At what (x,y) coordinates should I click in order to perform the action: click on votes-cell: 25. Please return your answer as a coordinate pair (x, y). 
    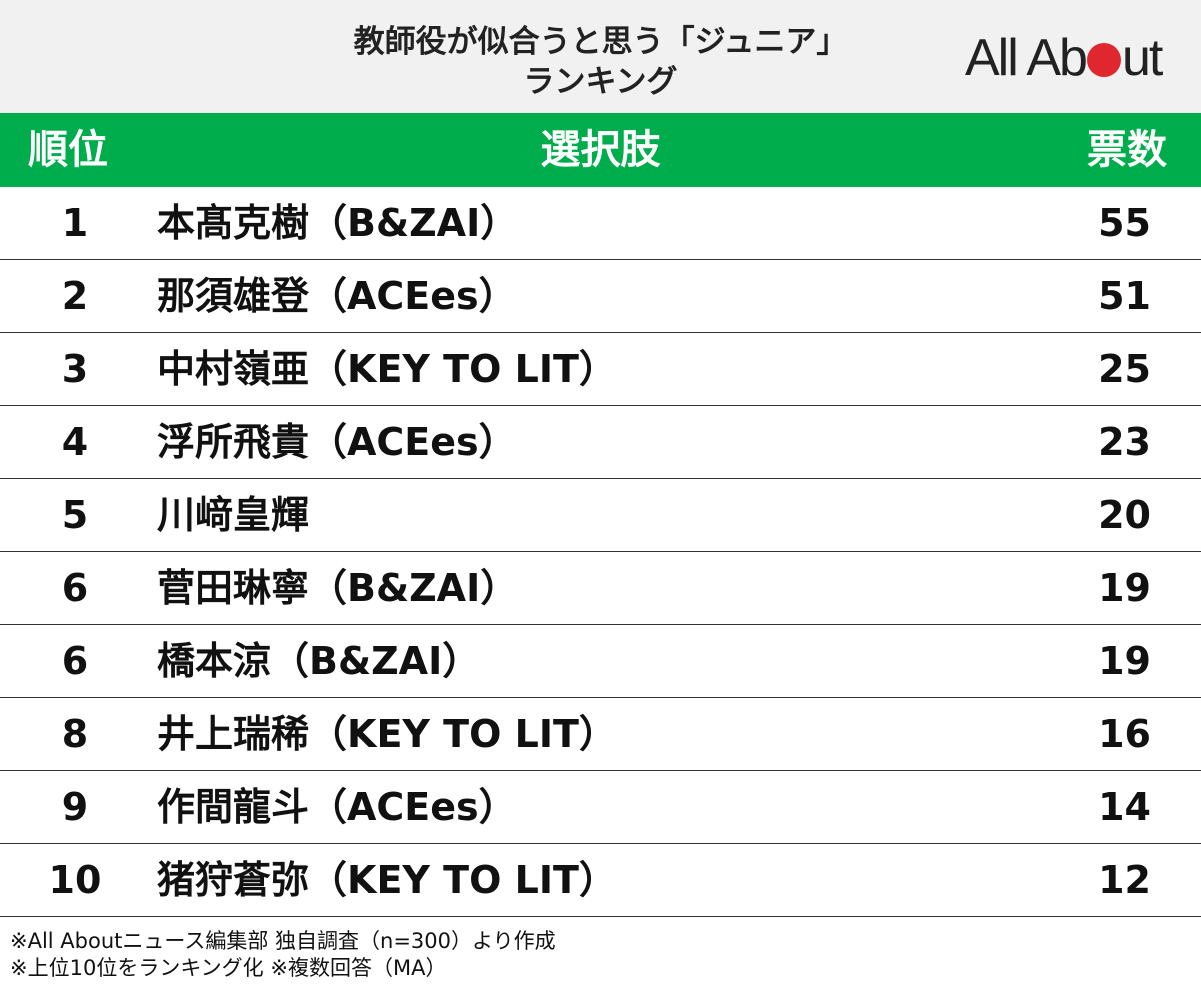
    Looking at the image, I should click on (1124, 369).